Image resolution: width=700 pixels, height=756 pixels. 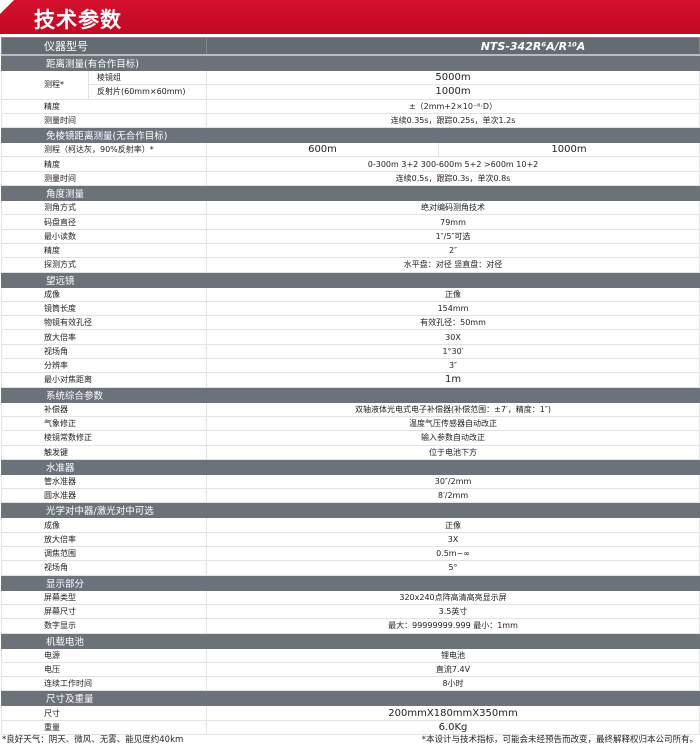 What do you see at coordinates (452, 222) in the screenshot?
I see `spec-value: 79mm` at bounding box center [452, 222].